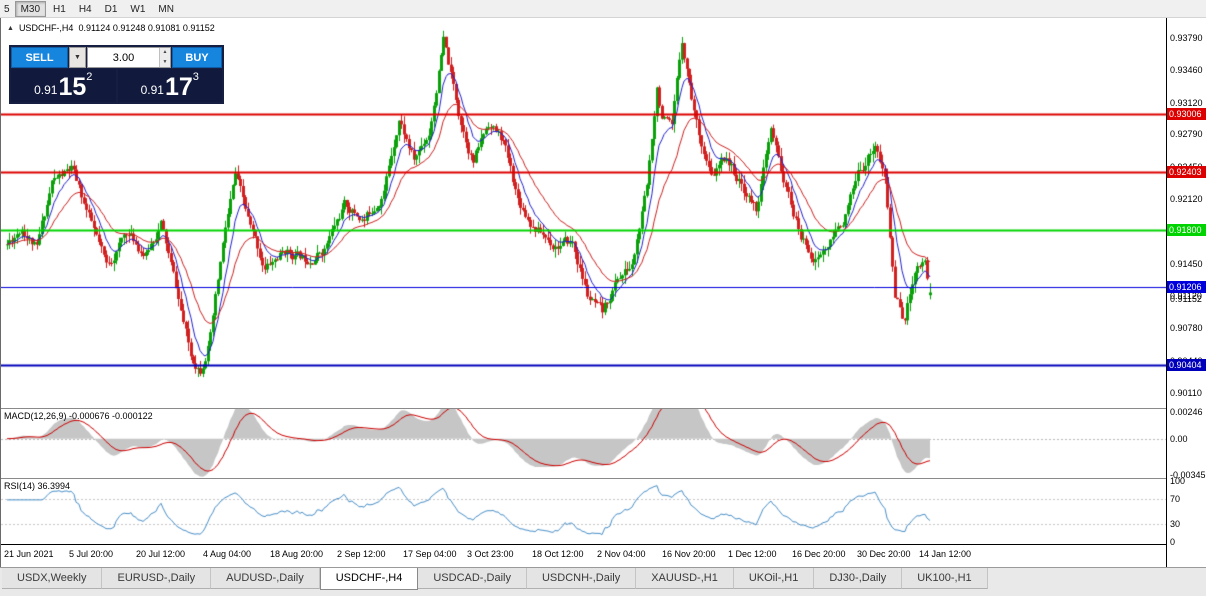 The height and width of the screenshot is (596, 1206). What do you see at coordinates (85, 9) in the screenshot?
I see `timeframe-button-h4: H4` at bounding box center [85, 9].